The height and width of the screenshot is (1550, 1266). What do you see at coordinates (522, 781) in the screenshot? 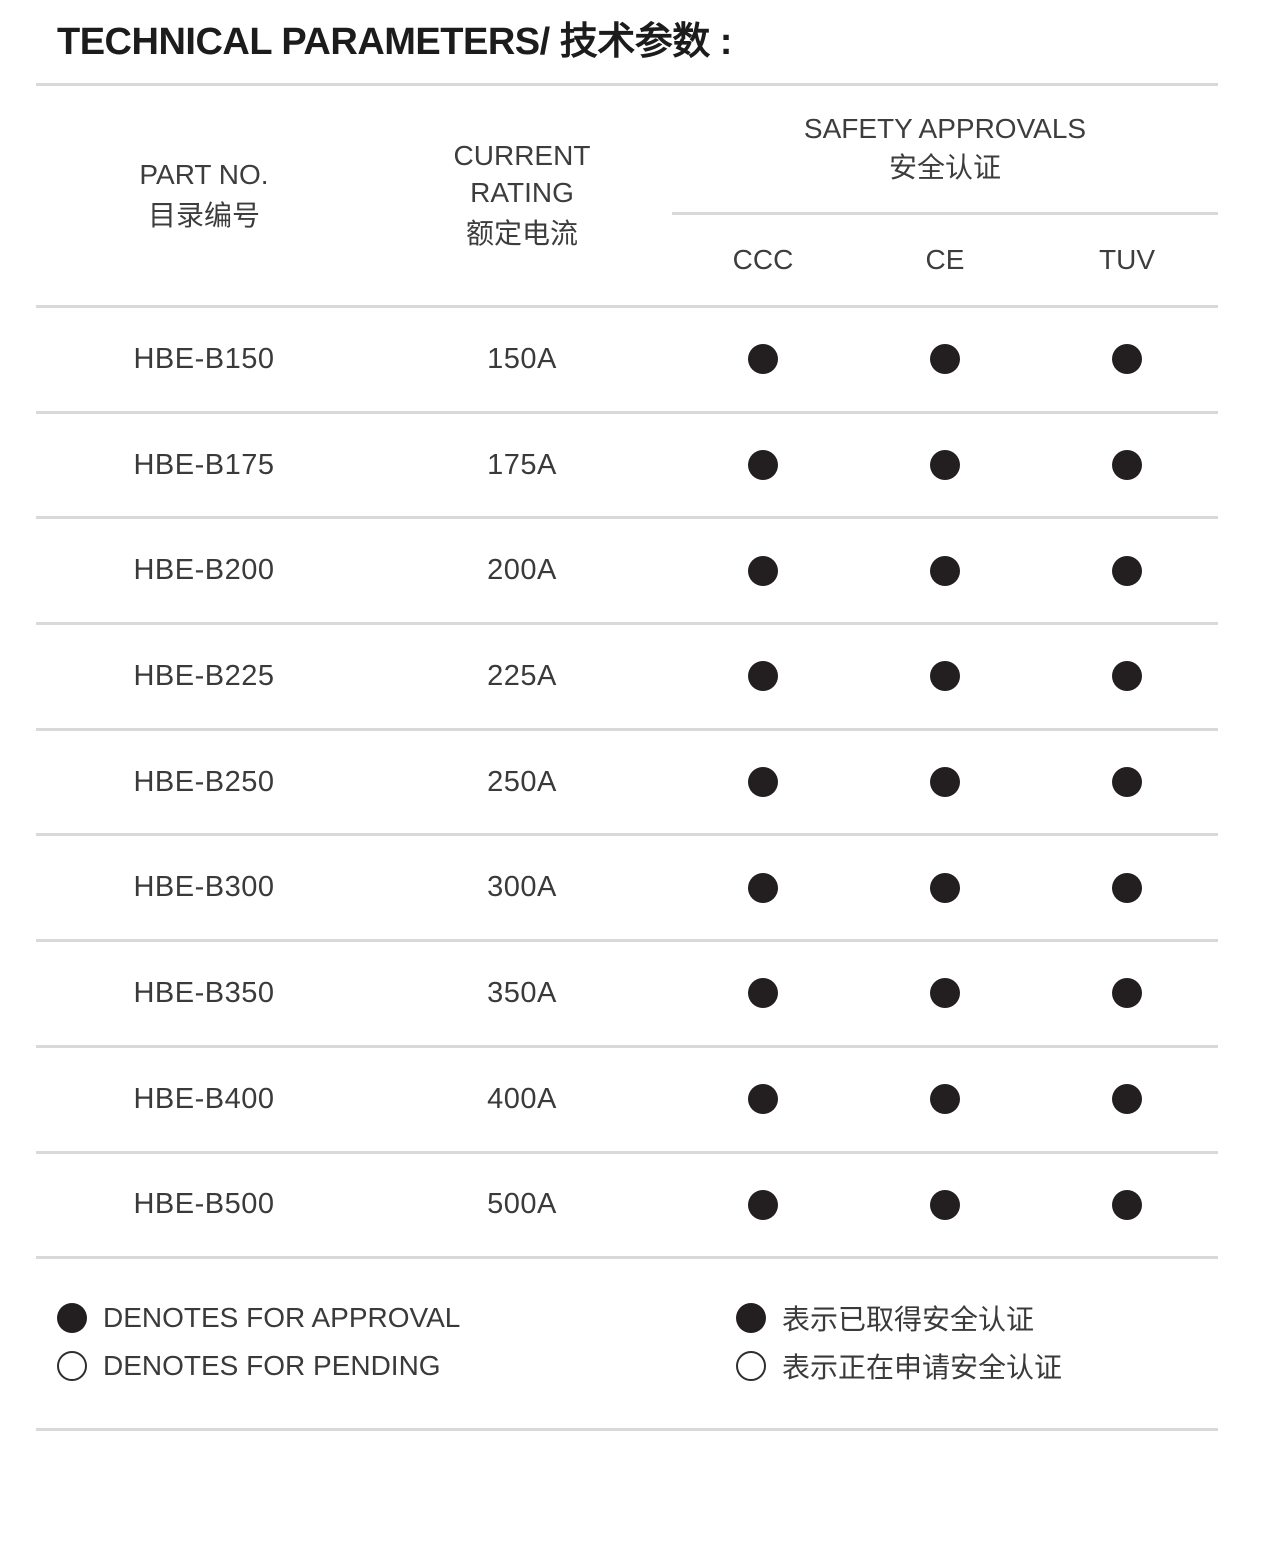
I see `cell-current-rating: 250A` at bounding box center [522, 781].